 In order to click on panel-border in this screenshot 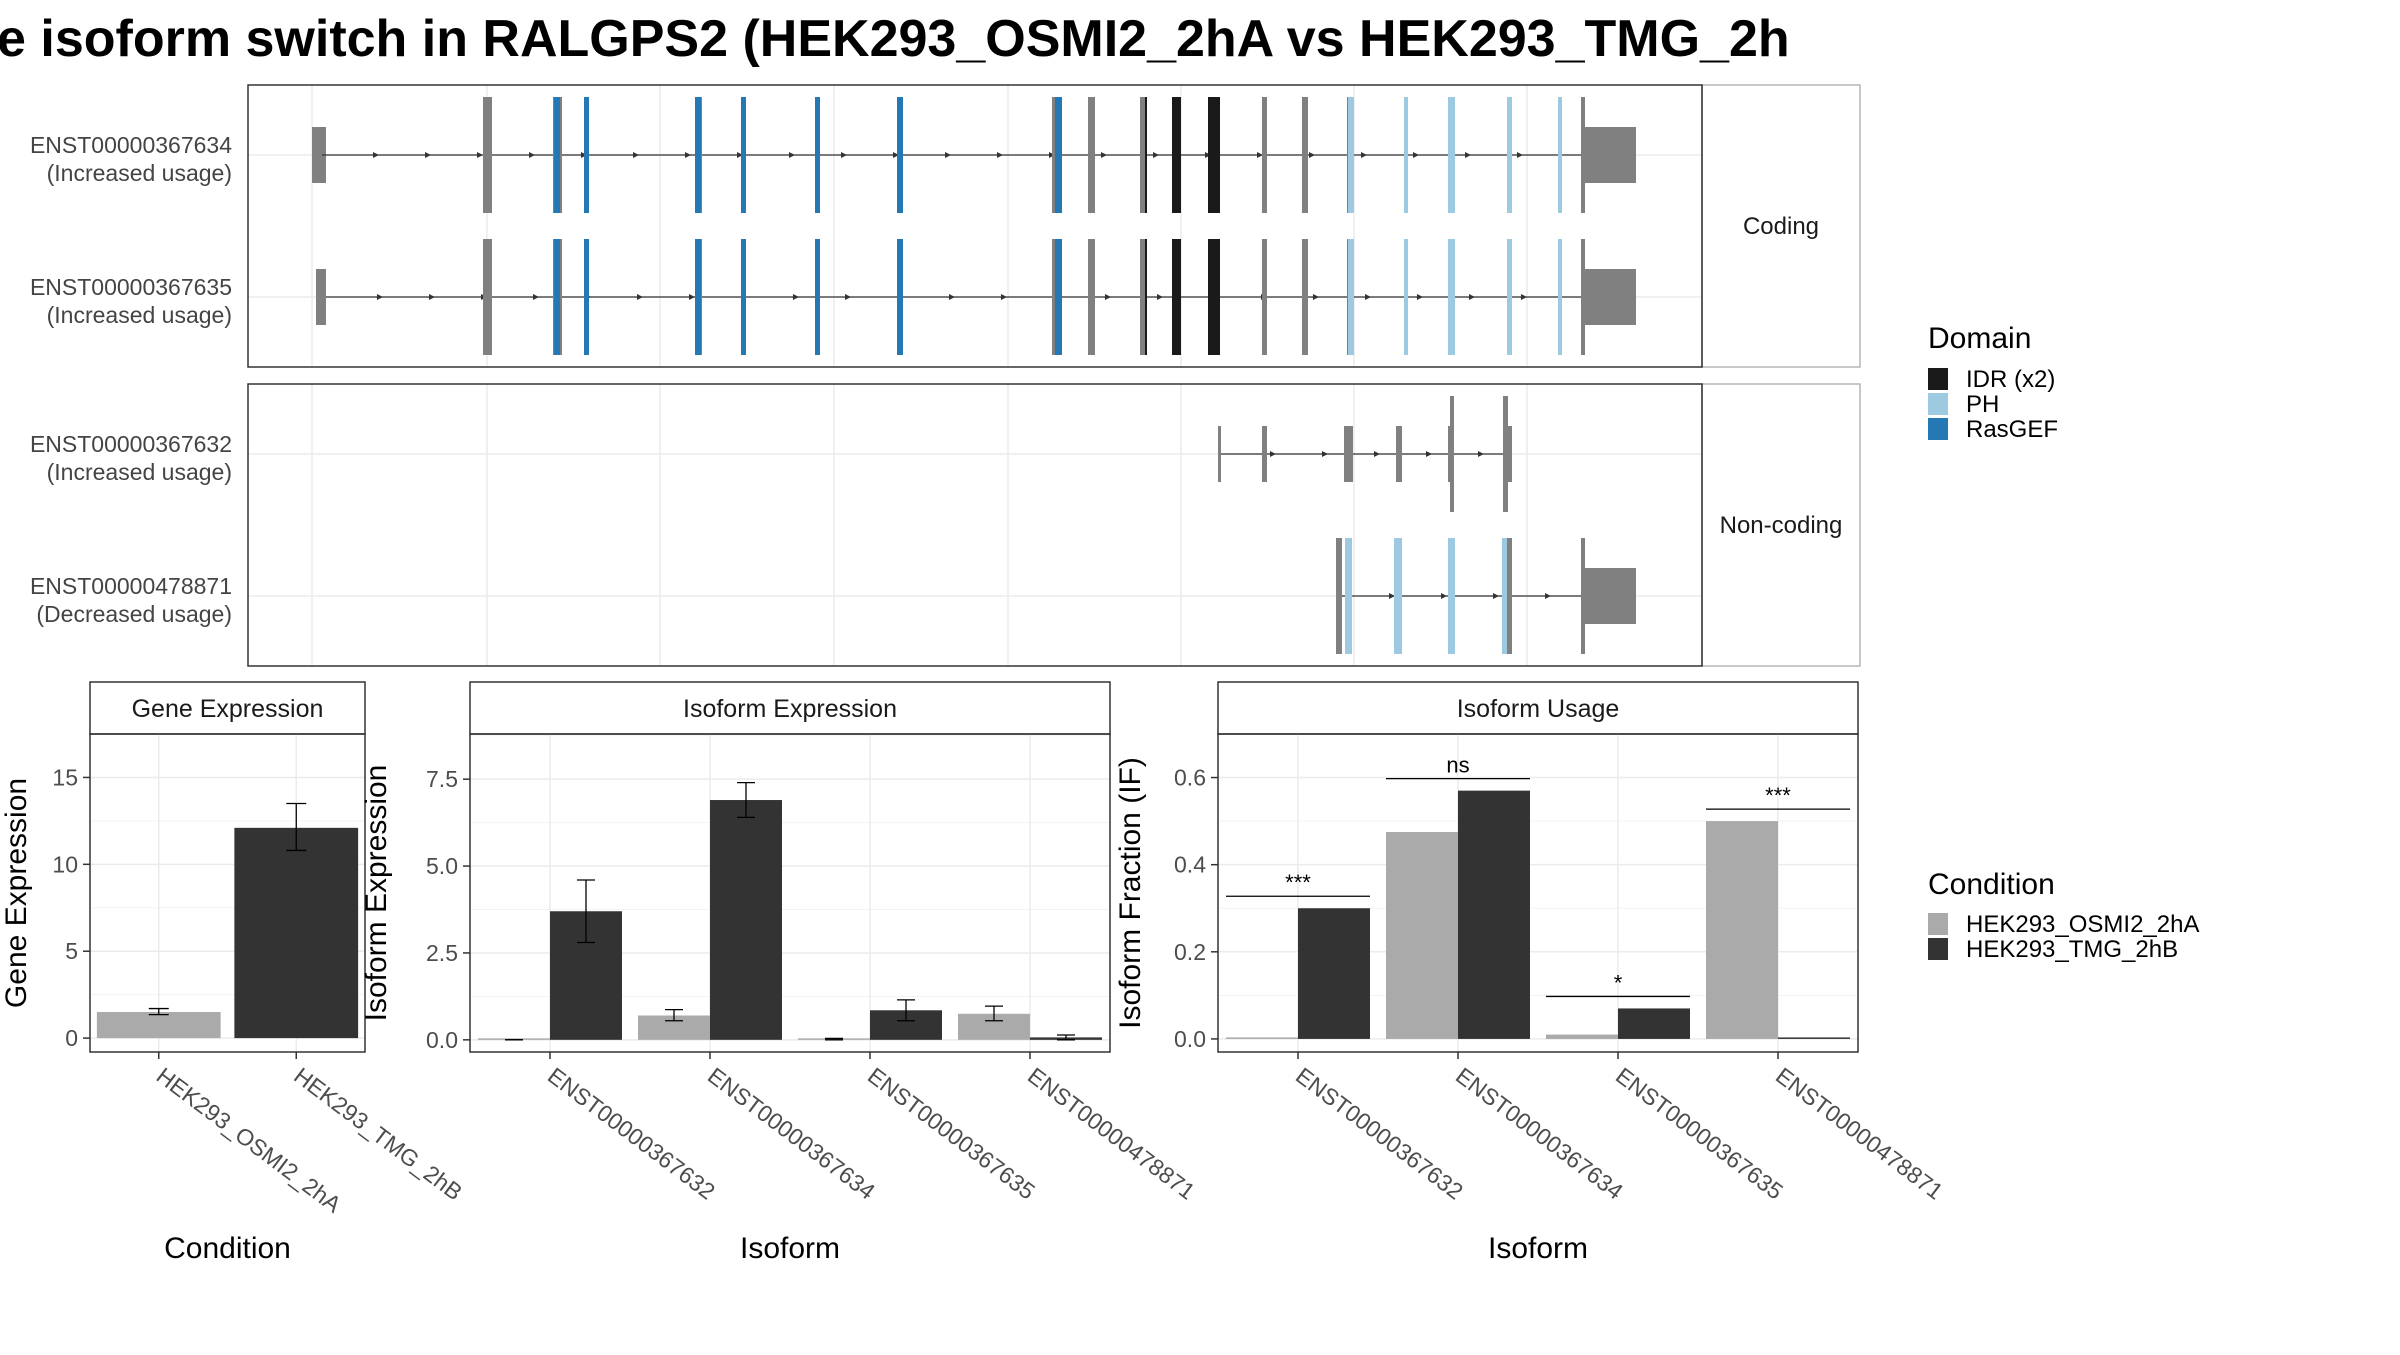, I will do `click(975, 226)`.